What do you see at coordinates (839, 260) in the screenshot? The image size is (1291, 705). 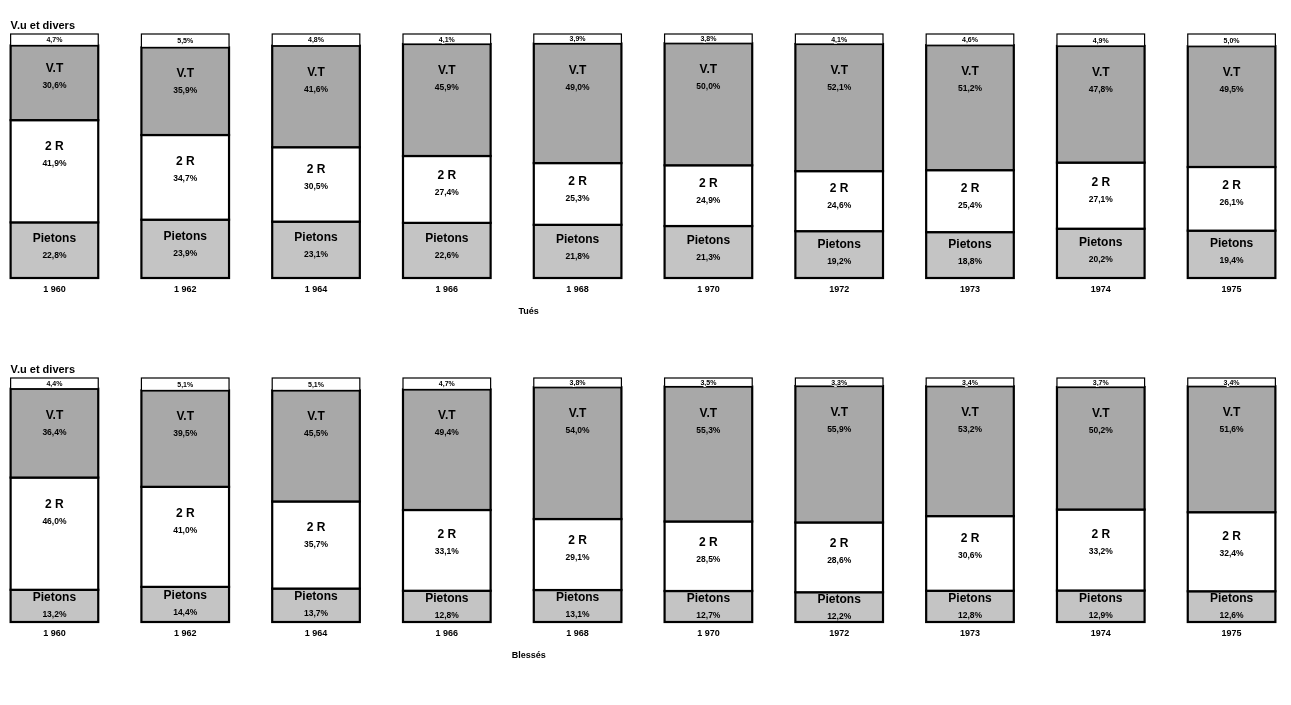 I see `data-label: 19,2%` at bounding box center [839, 260].